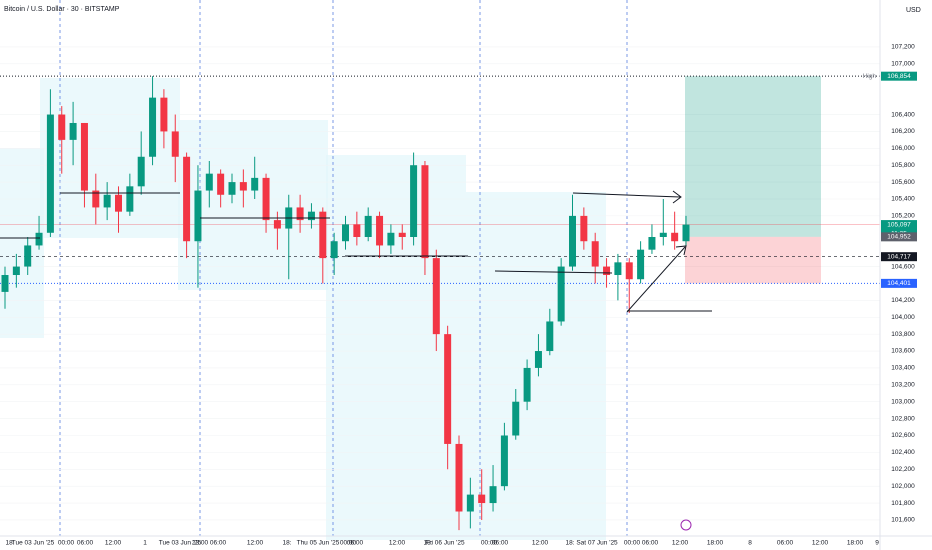 The height and width of the screenshot is (550, 932). Describe the element at coordinates (903, 435) in the screenshot. I see `y-tick-label: 102,600` at that location.